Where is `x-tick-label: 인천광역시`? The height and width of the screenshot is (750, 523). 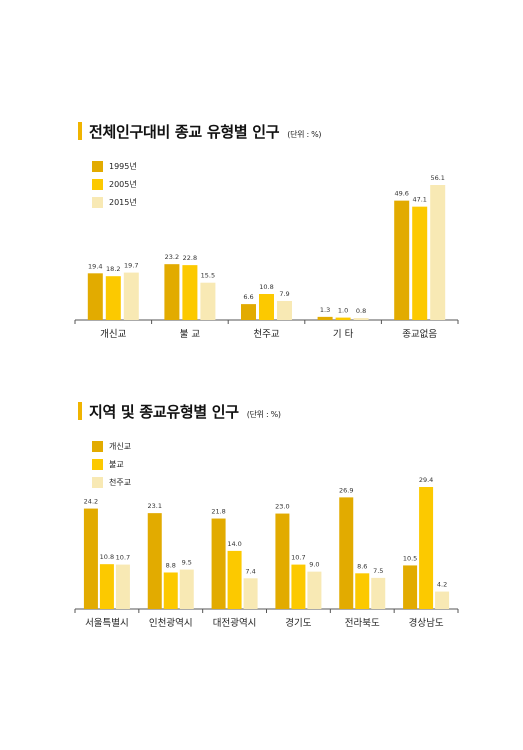
x-tick-label: 인천광역시 is located at coordinates (171, 623).